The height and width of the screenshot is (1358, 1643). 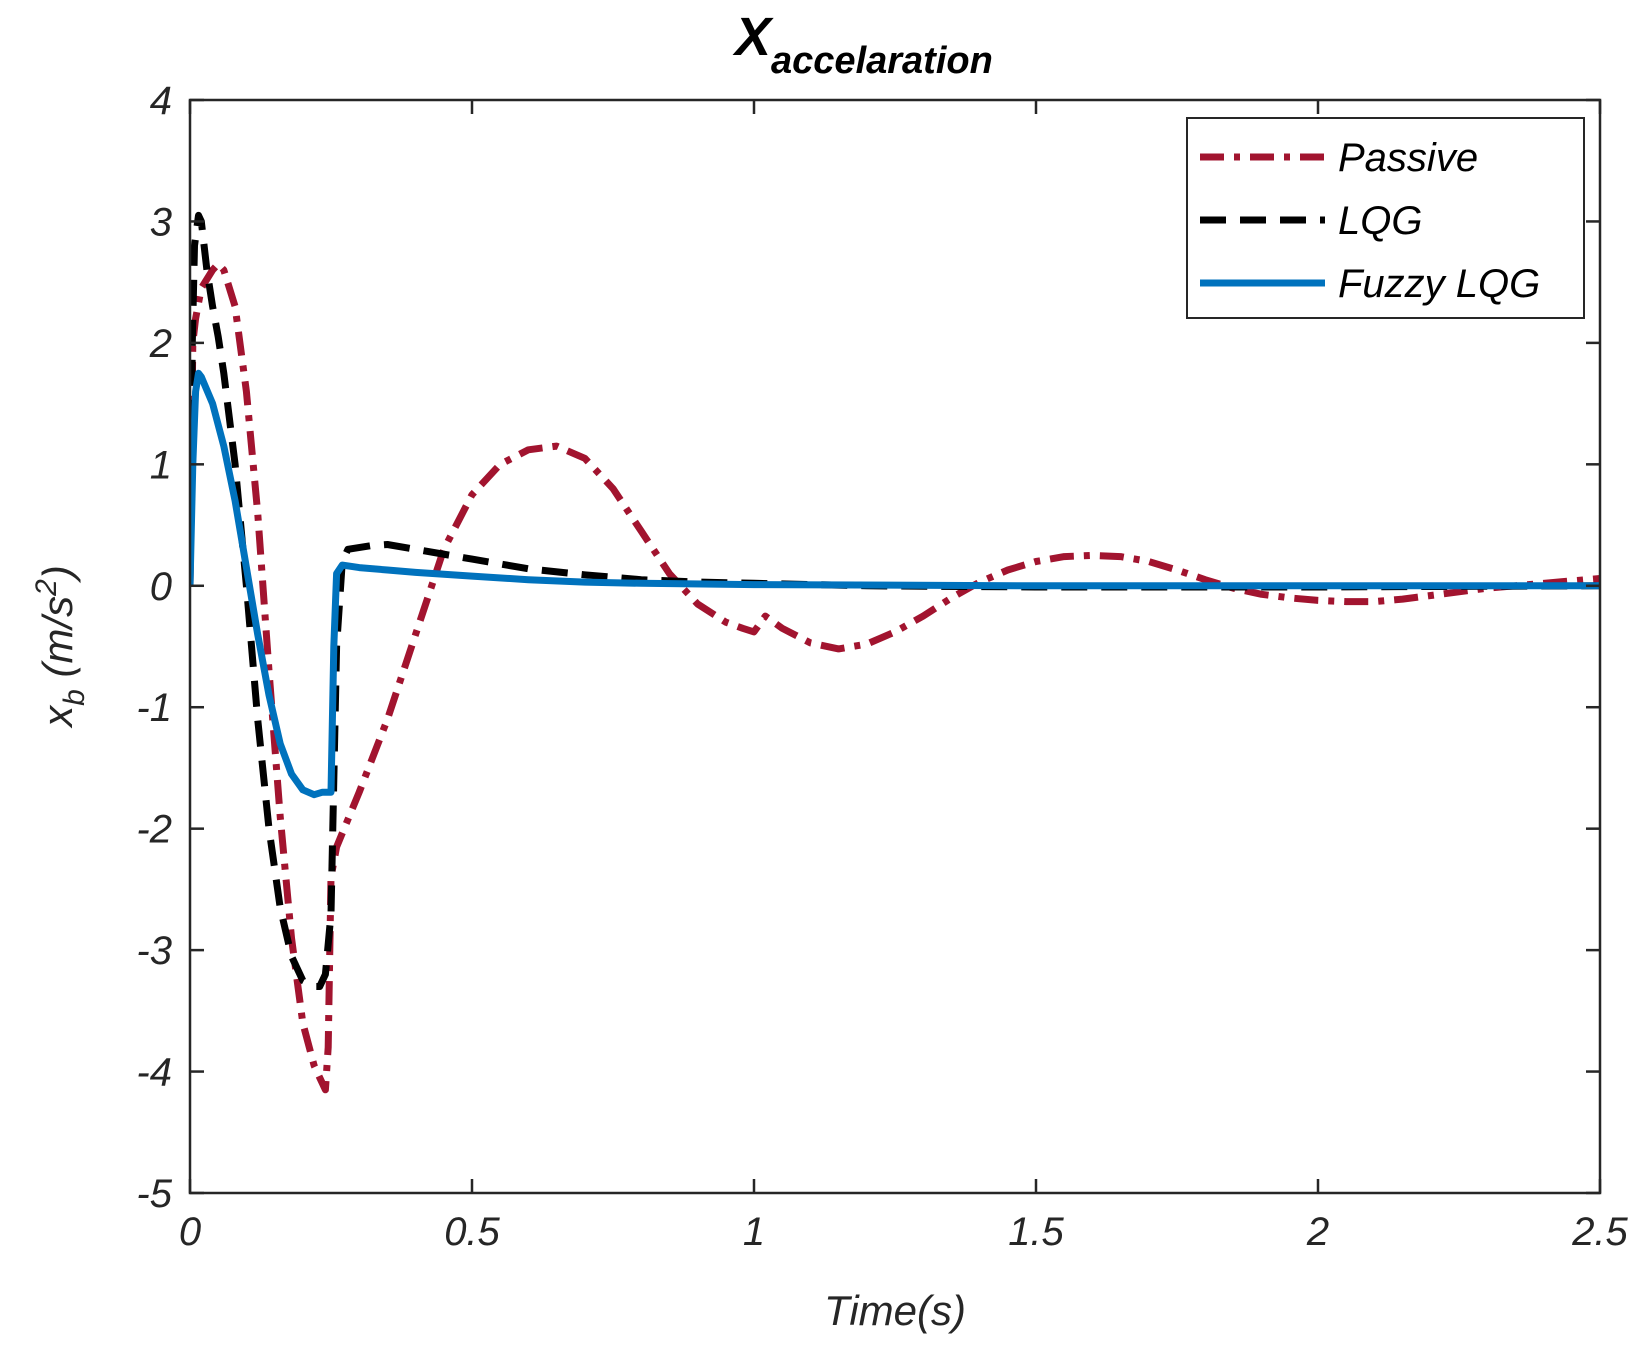 What do you see at coordinates (154, 830) in the screenshot?
I see `y-tick-label: -2` at bounding box center [154, 830].